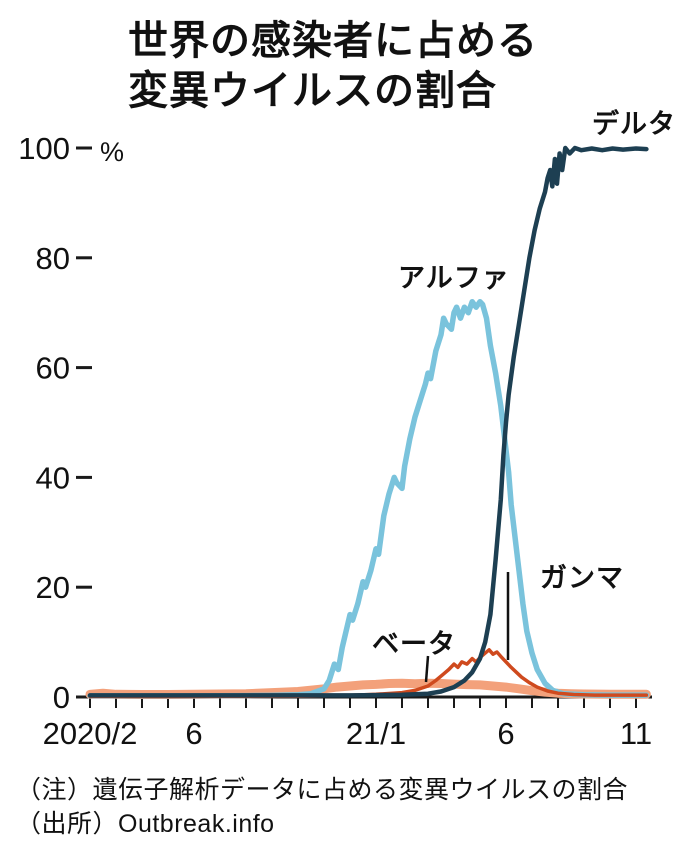  I want to click on x-tick-label: 2020/2, so click(90, 733).